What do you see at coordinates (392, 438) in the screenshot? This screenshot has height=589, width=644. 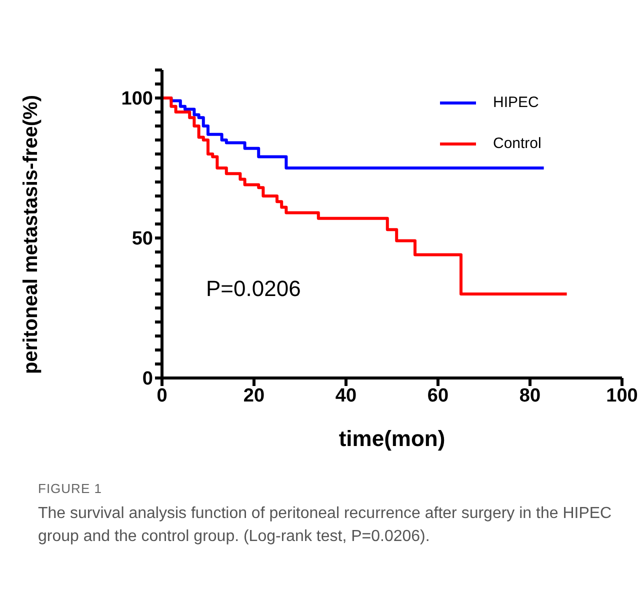 I see `x-axis-title: time(mon)` at bounding box center [392, 438].